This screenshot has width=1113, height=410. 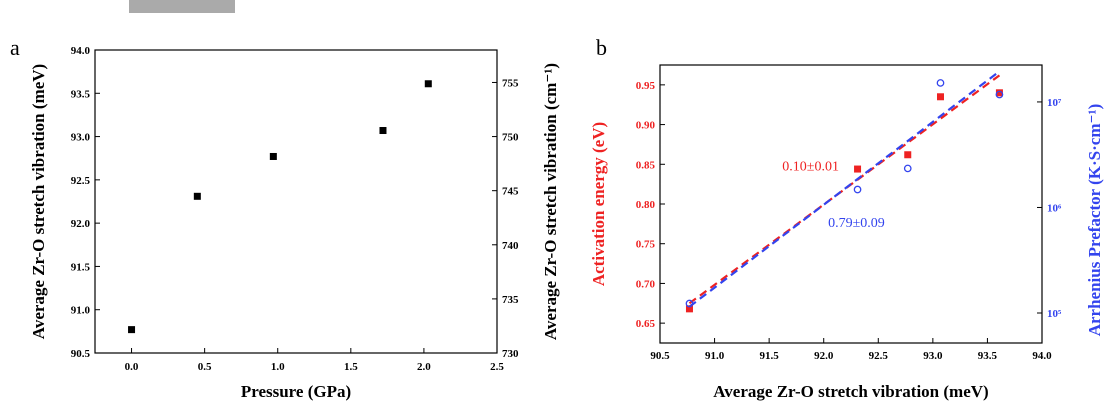 What do you see at coordinates (1094, 220) in the screenshot?
I see `panel-b-y2-axis-title: Arrhenius Prefactor (K·S·cm⁻¹)` at bounding box center [1094, 220].